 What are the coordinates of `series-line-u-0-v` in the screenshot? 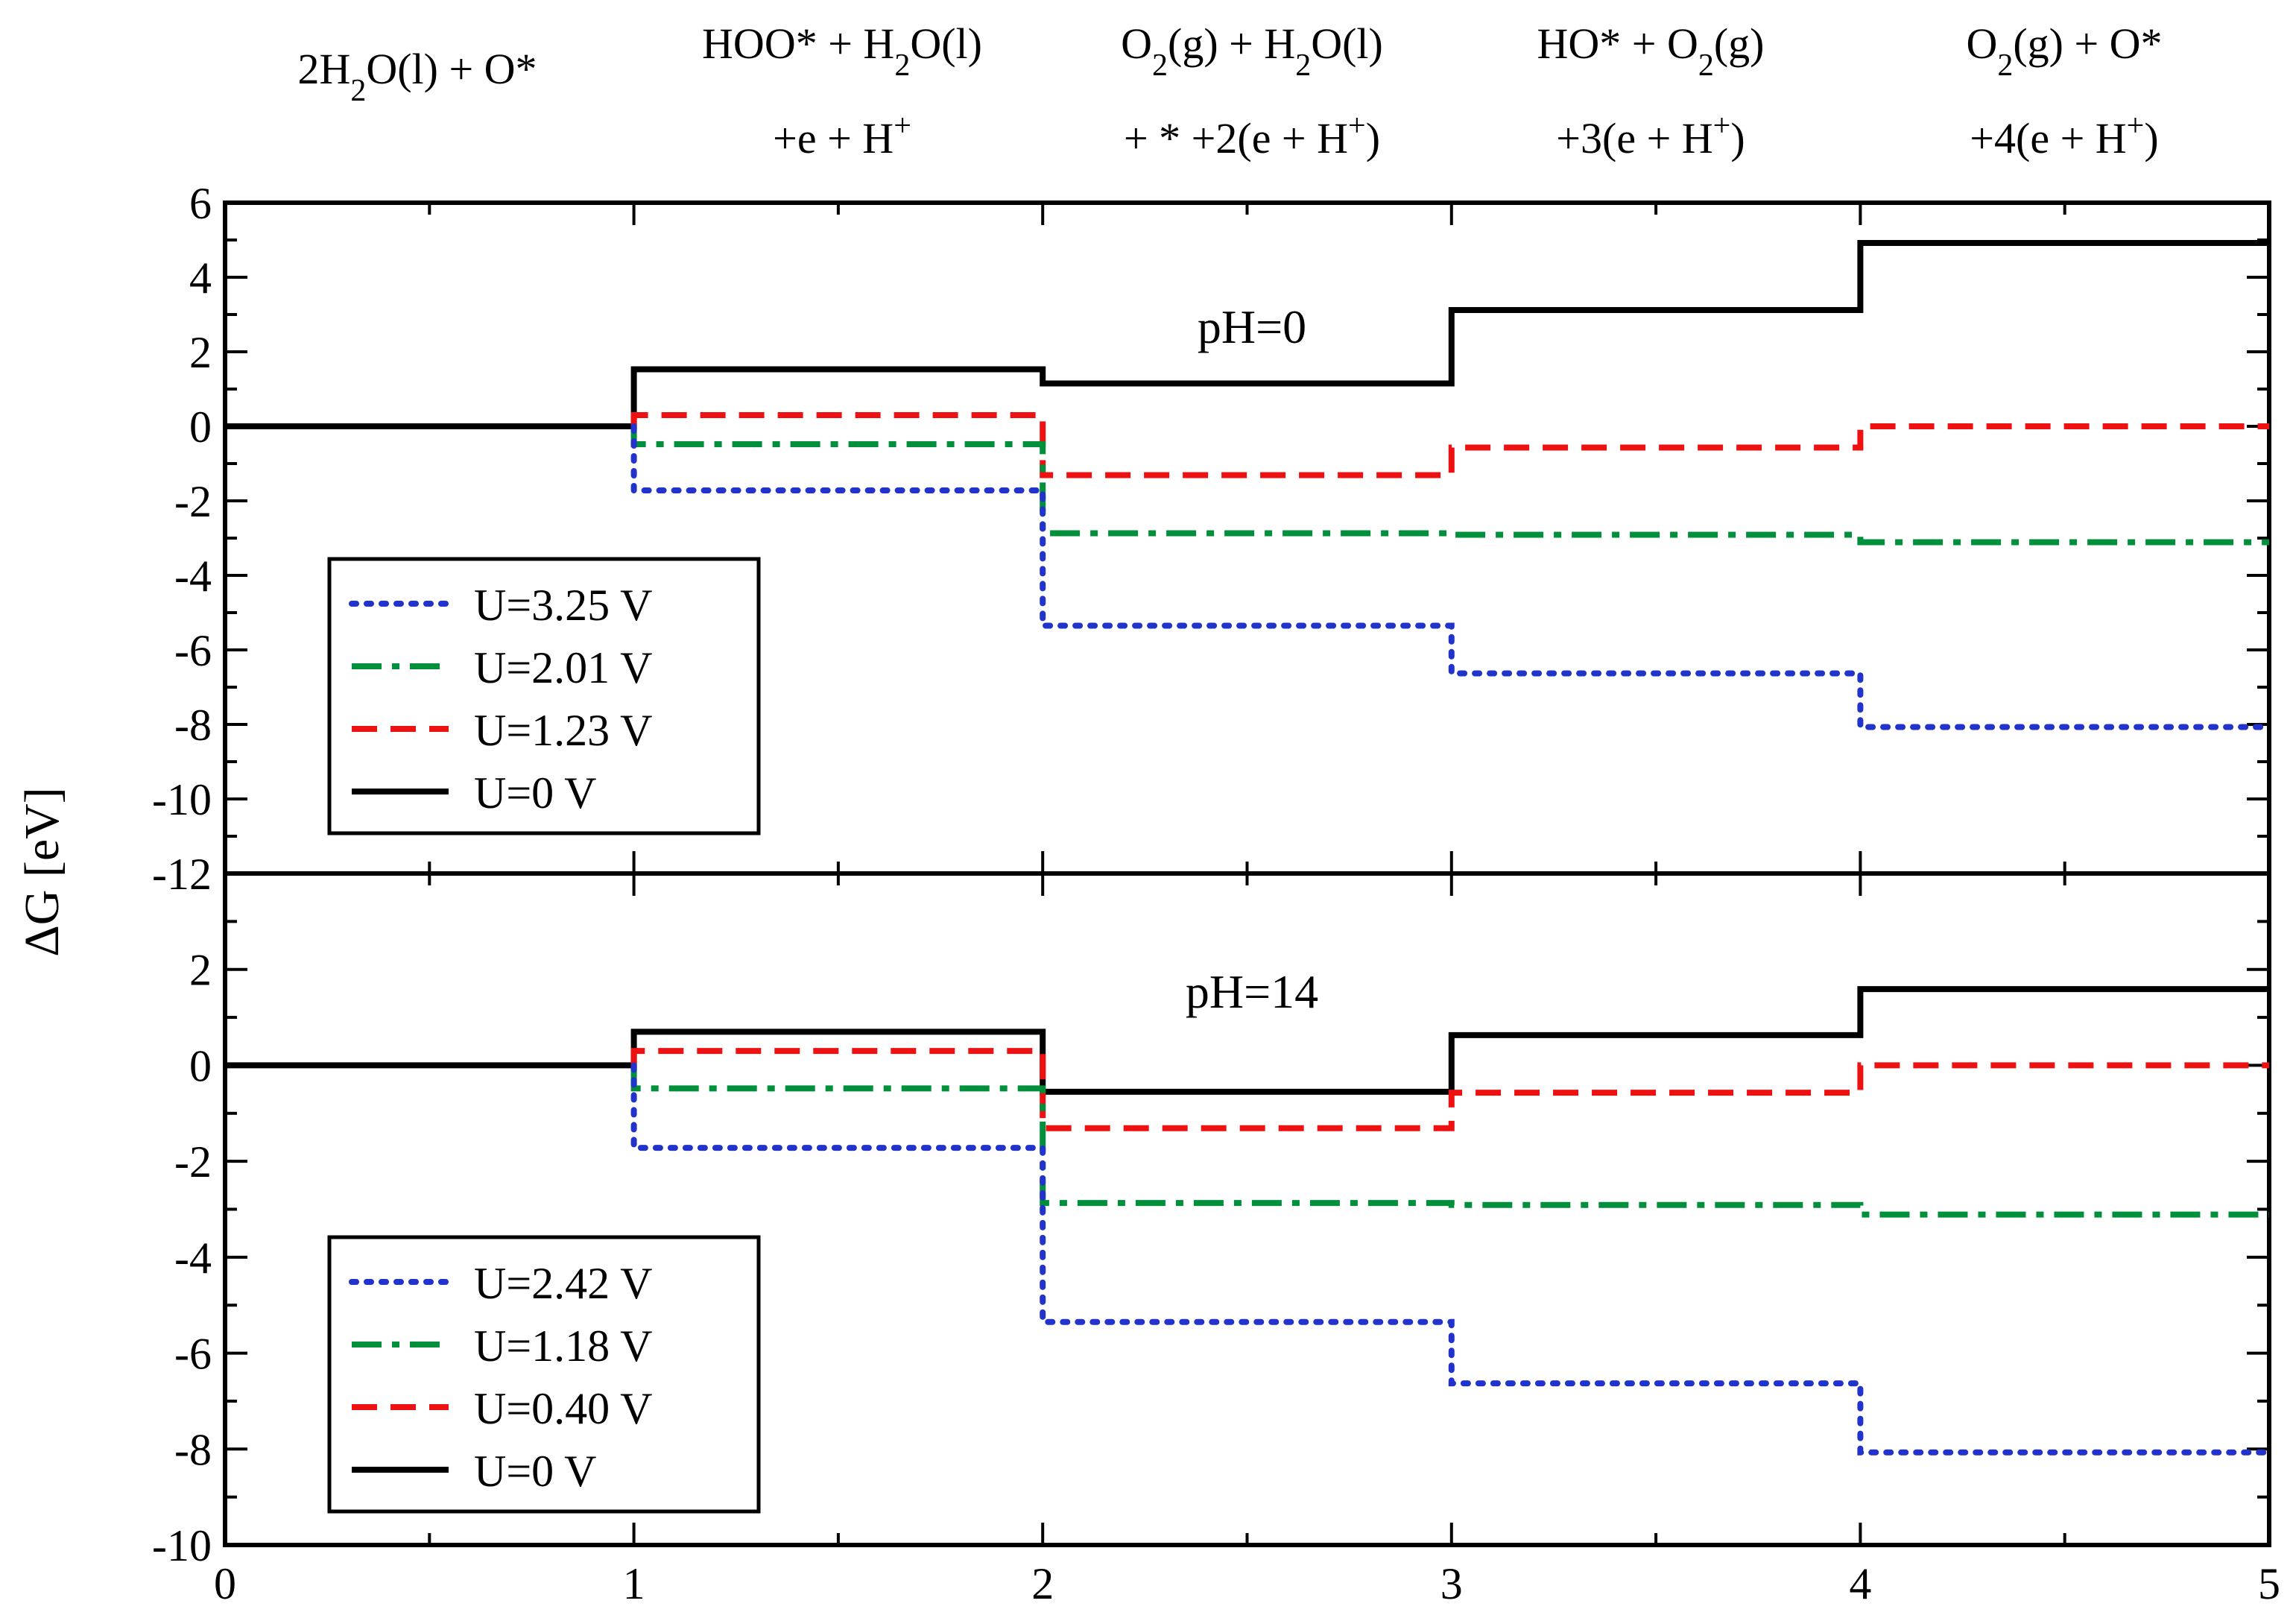 It's located at (1247, 334).